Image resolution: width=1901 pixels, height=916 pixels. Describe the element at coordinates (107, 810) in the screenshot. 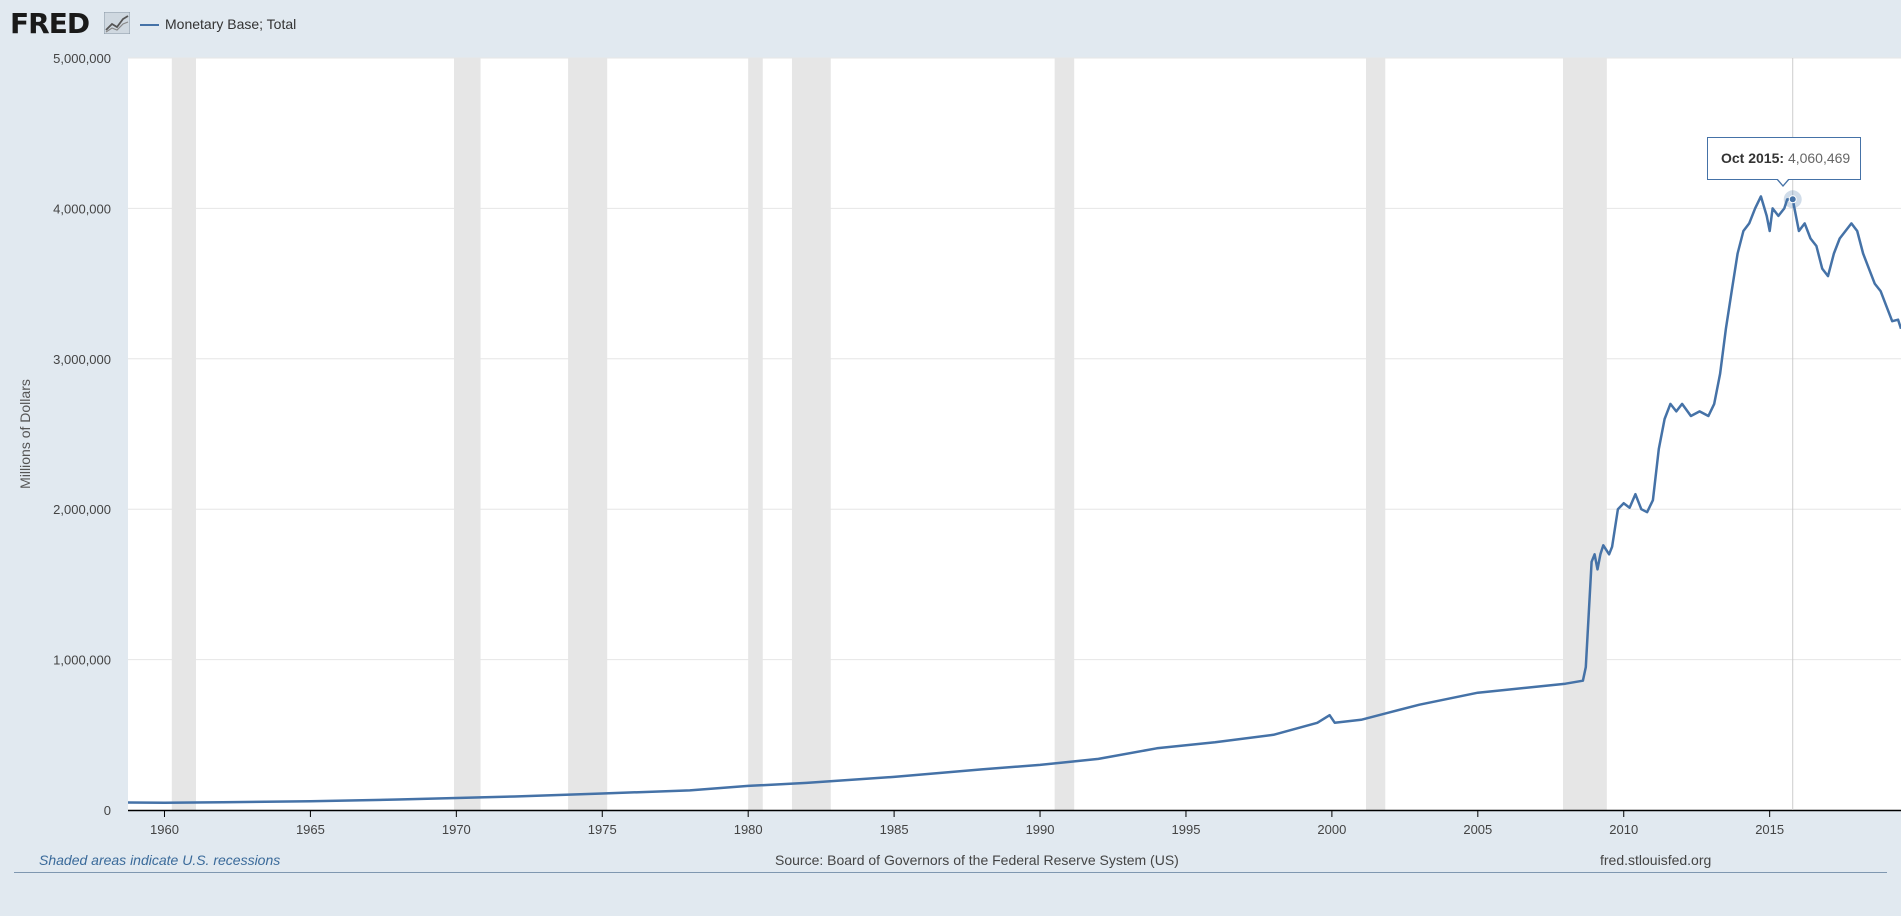

I see `y-tick-label: 0` at that location.